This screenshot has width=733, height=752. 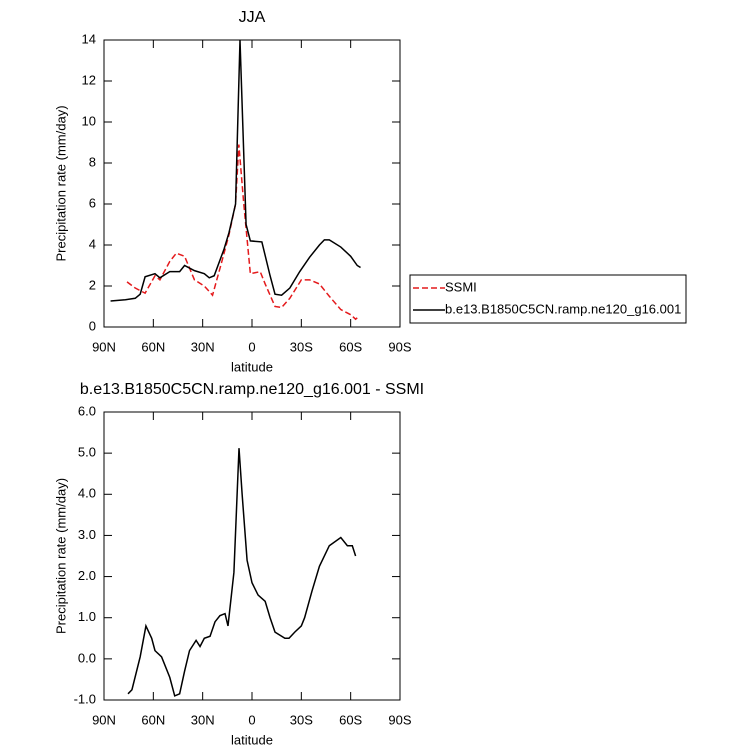 I want to click on y-tick-label: 12, so click(x=89, y=79).